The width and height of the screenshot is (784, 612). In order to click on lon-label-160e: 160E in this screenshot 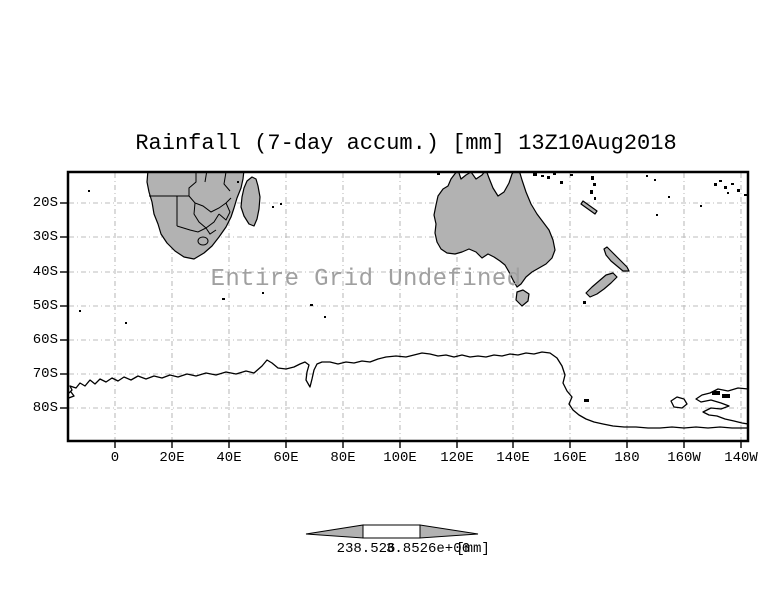, I will do `click(570, 458)`.